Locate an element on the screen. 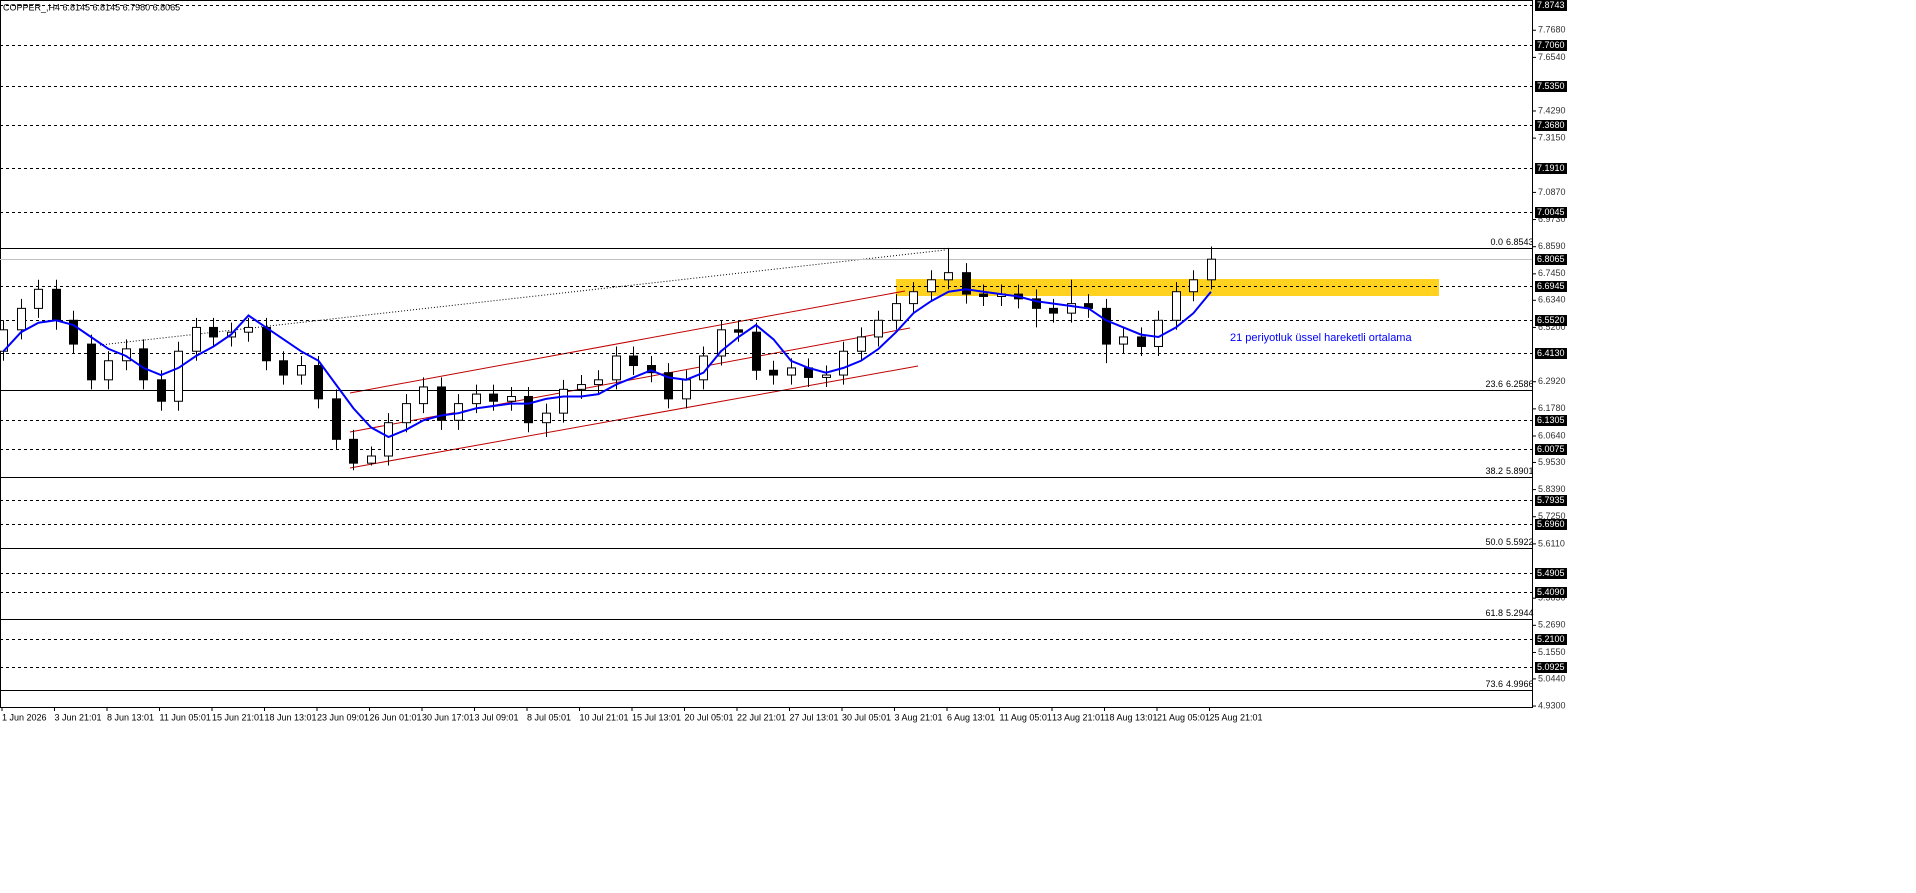 Image resolution: width=1916 pixels, height=893 pixels. level-label: 6.4130 is located at coordinates (1551, 353).